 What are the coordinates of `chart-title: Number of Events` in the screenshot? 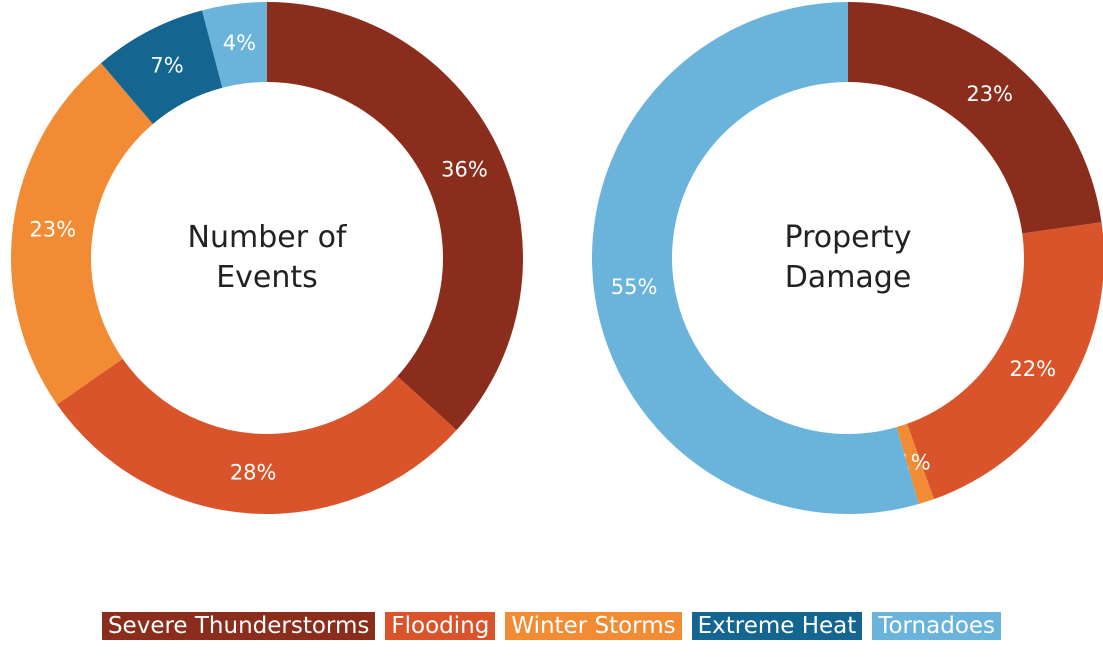 It's located at (267, 257).